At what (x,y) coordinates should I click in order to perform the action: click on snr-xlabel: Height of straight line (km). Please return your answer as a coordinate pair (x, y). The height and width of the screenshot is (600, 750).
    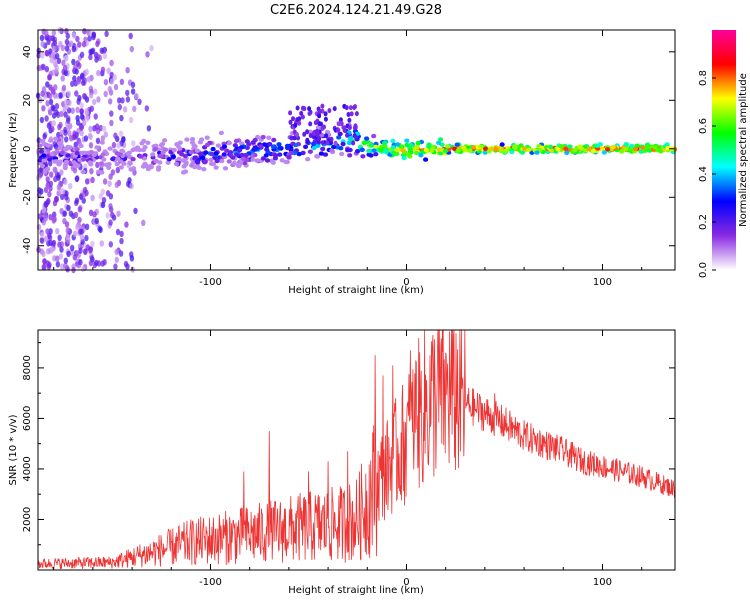
    Looking at the image, I should click on (356, 590).